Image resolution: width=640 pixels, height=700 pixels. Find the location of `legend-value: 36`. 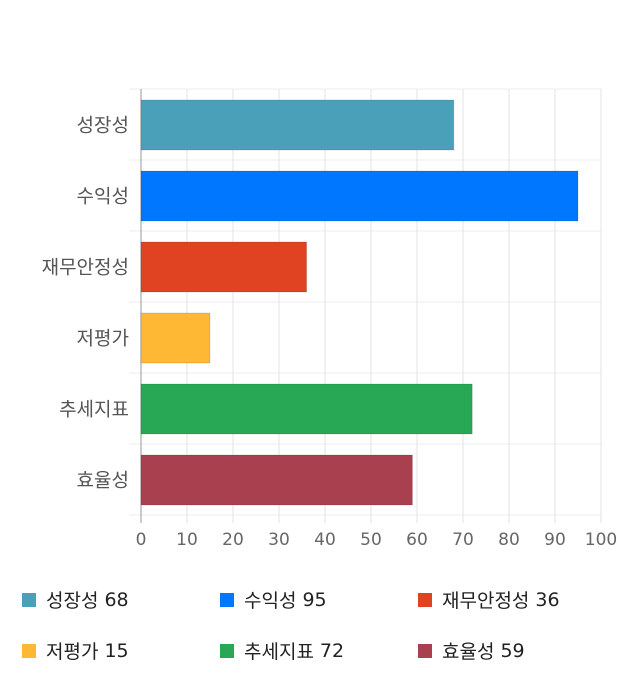

legend-value: 36 is located at coordinates (547, 599).